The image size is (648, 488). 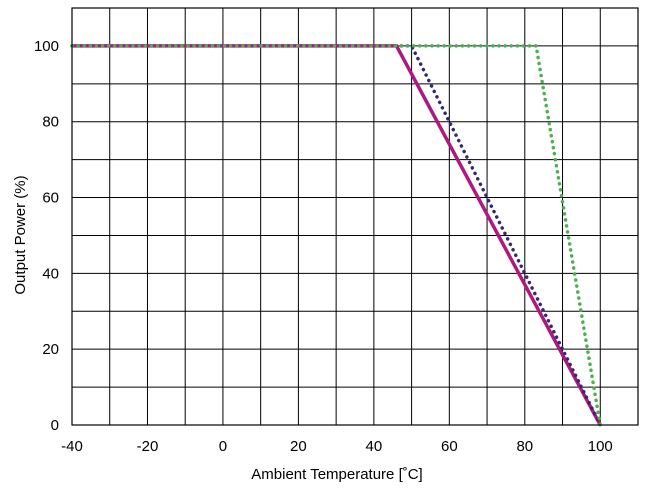 What do you see at coordinates (600, 446) in the screenshot?
I see `x-tick-label: 100` at bounding box center [600, 446].